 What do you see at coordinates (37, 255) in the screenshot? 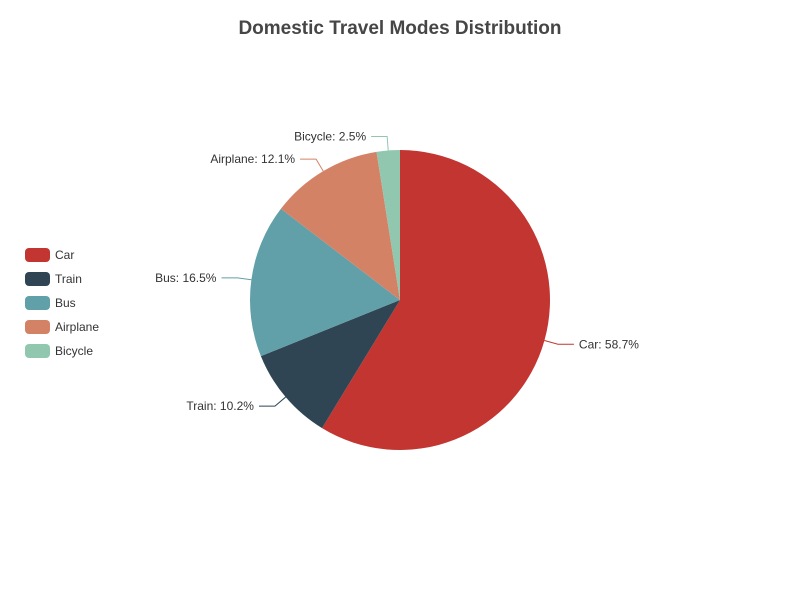
I see `legend-swatch-car` at bounding box center [37, 255].